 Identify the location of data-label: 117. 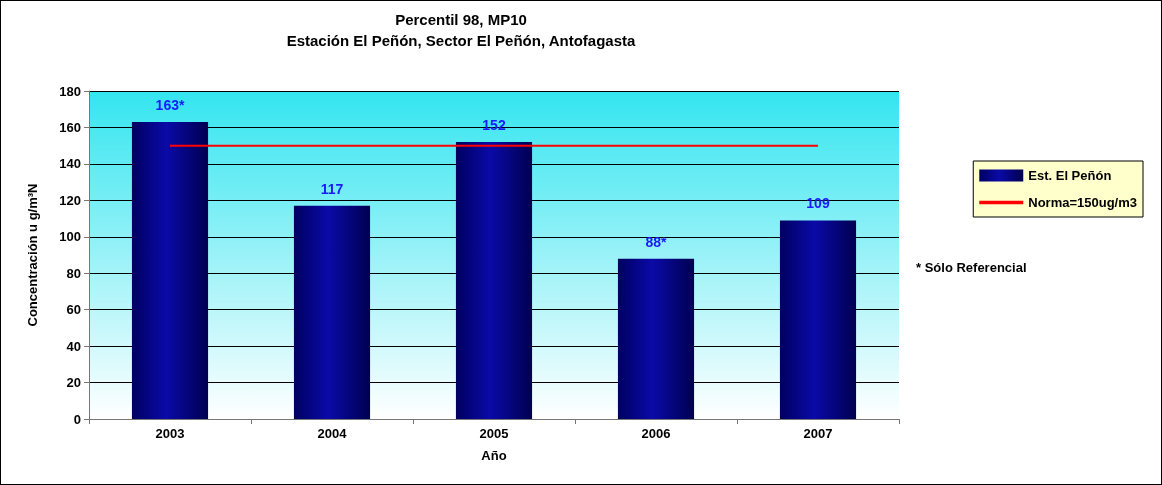
(332, 188).